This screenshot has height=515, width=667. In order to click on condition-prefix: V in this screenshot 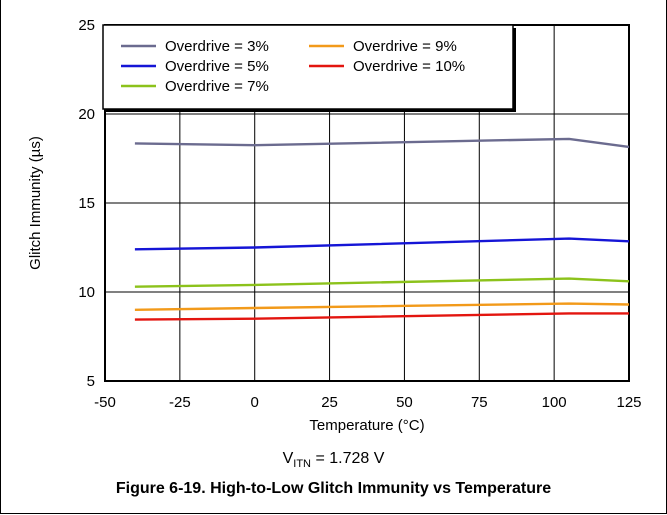, I will do `click(288, 458)`.